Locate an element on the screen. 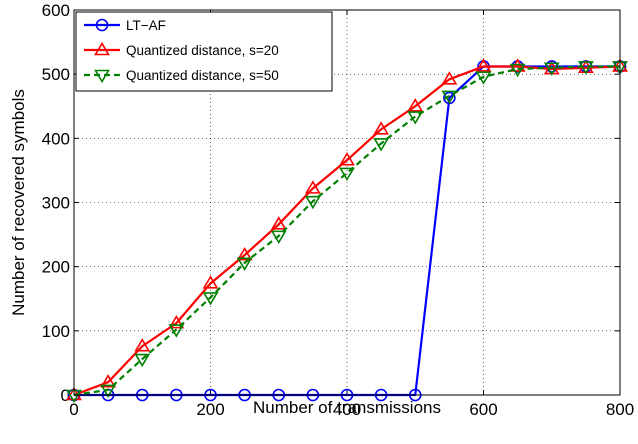 Image resolution: width=638 pixels, height=444 pixels. x-tick-label: 400 is located at coordinates (347, 409).